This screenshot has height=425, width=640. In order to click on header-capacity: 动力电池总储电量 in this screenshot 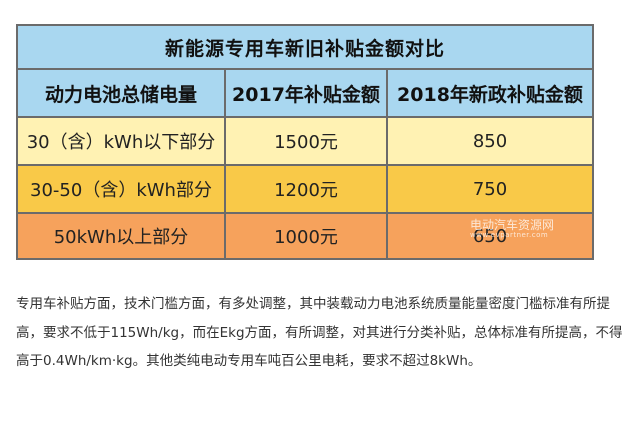, I will do `click(122, 93)`.